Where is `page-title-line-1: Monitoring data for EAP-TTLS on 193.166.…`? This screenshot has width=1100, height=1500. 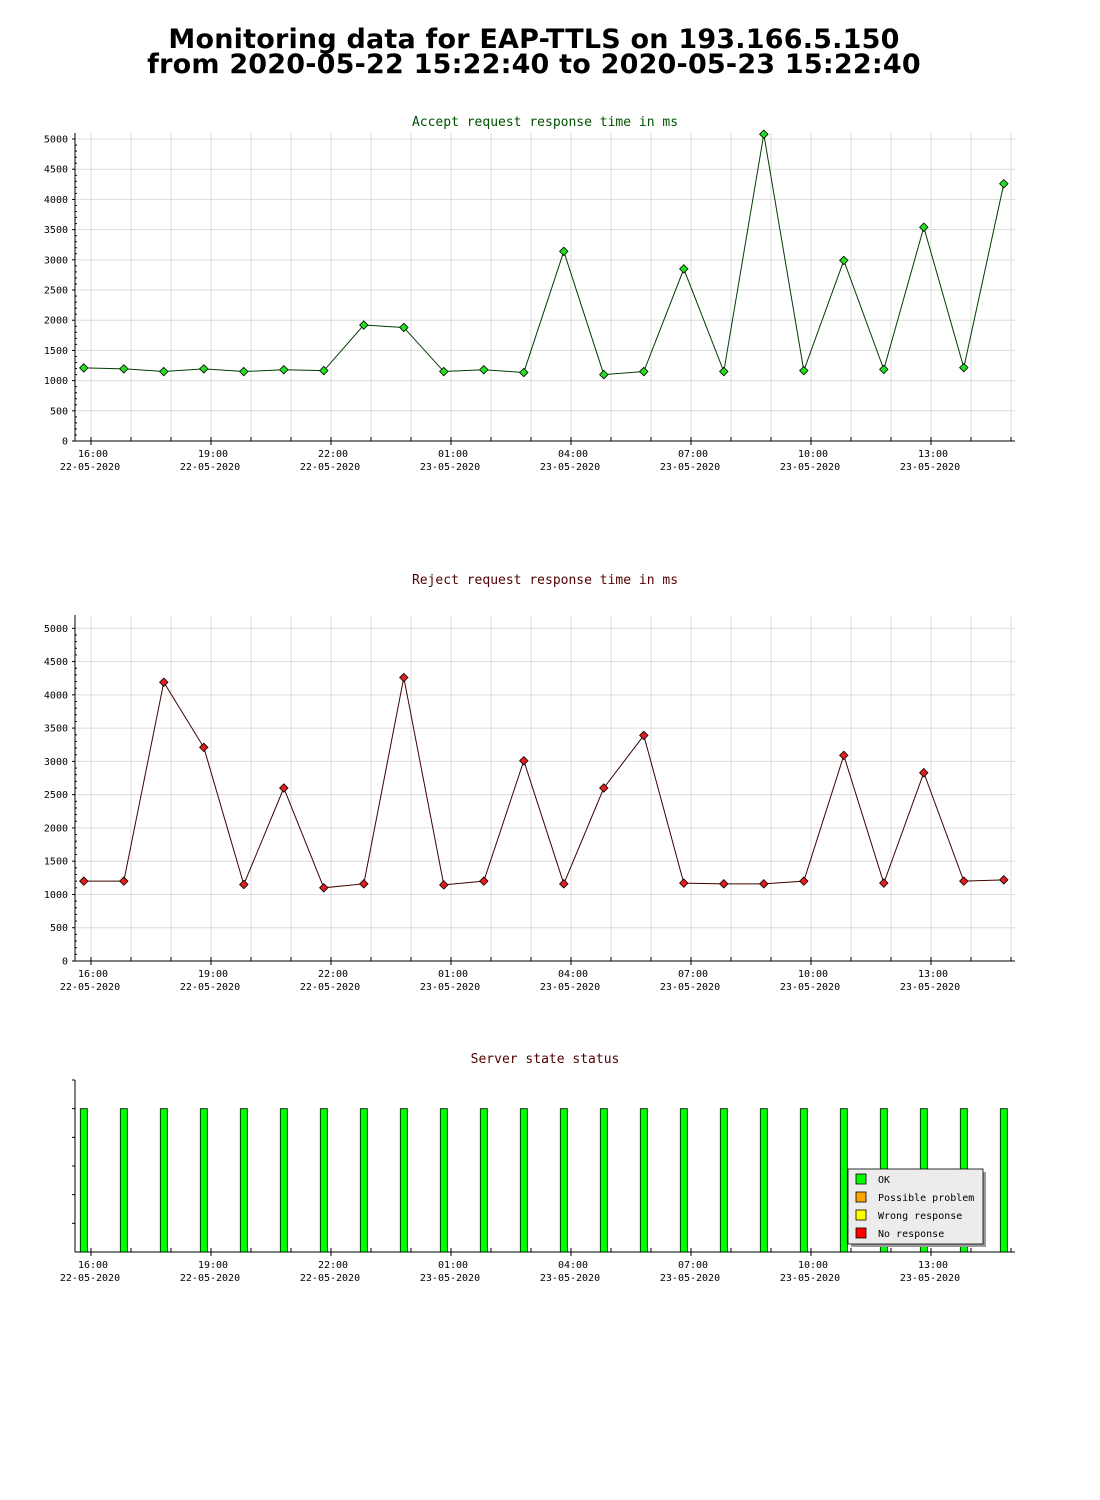 page-title-line-1: Monitoring data for EAP-TTLS on 193.166.… is located at coordinates (534, 39).